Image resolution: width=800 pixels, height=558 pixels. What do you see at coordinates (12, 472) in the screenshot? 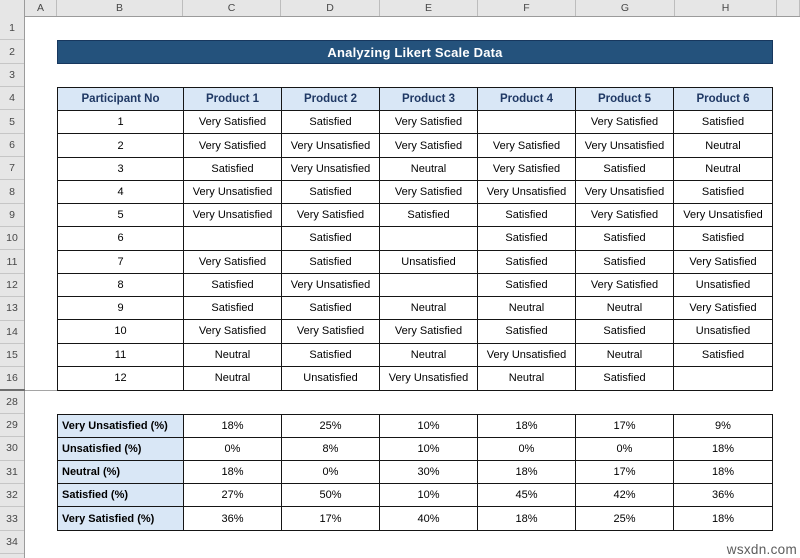
I see `row-header-31: 31` at bounding box center [12, 472].